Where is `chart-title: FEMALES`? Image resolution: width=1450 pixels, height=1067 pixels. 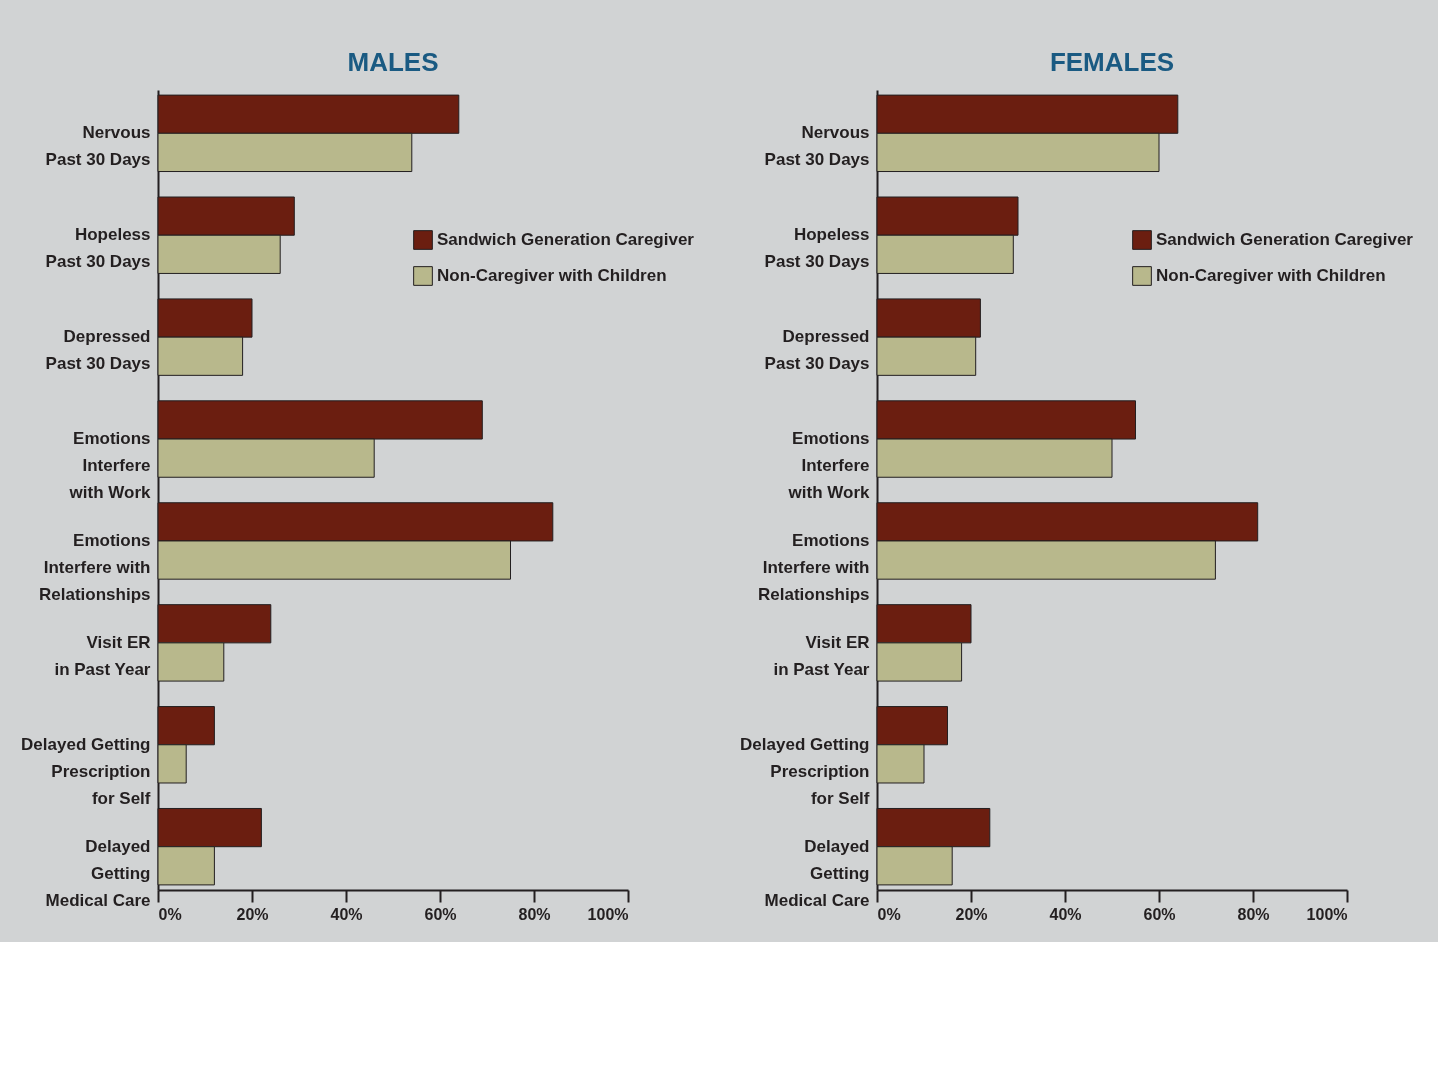 chart-title: FEMALES is located at coordinates (1112, 62).